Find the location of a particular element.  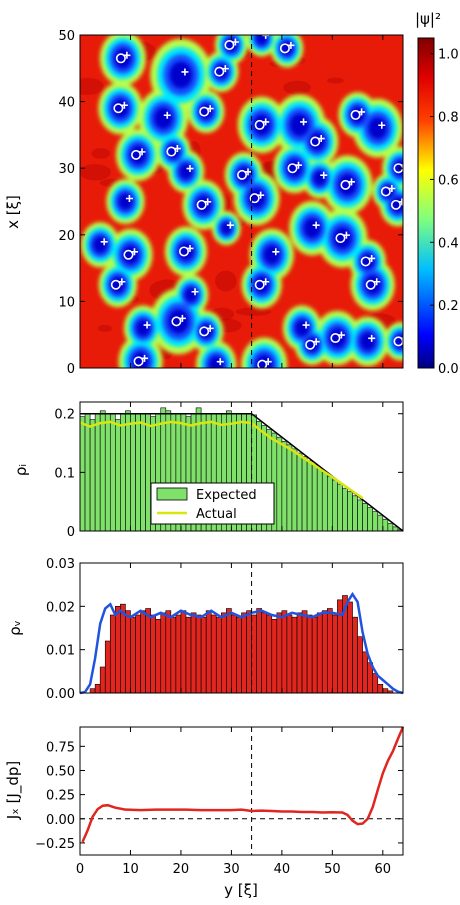

colorbar-tick-label: 0.6 is located at coordinates (448, 180).